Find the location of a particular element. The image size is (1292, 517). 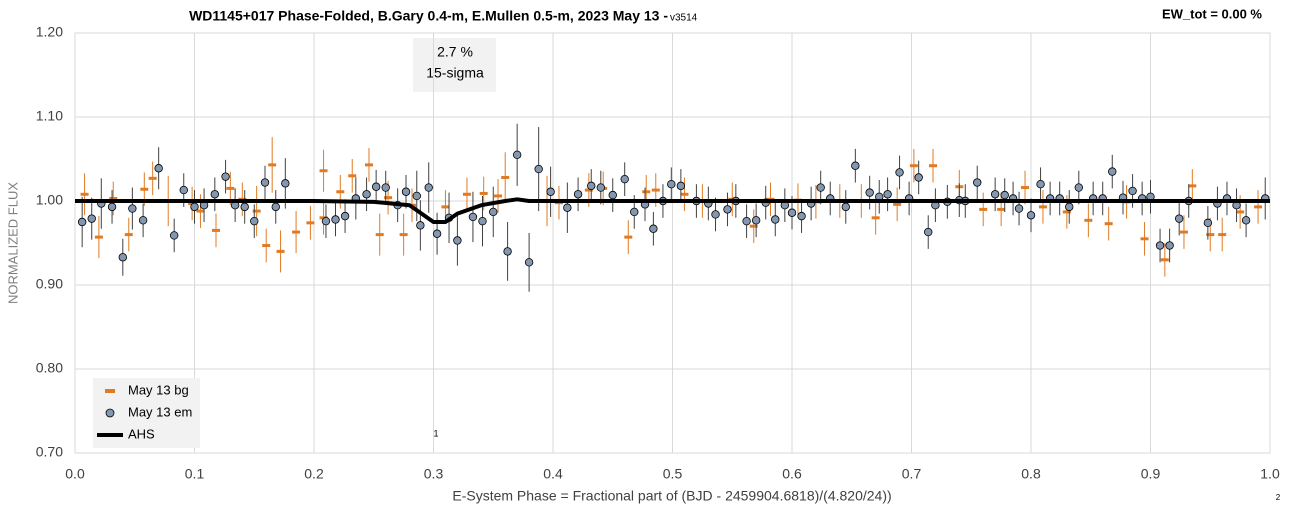

legend-label: May 13 em is located at coordinates (160, 411).